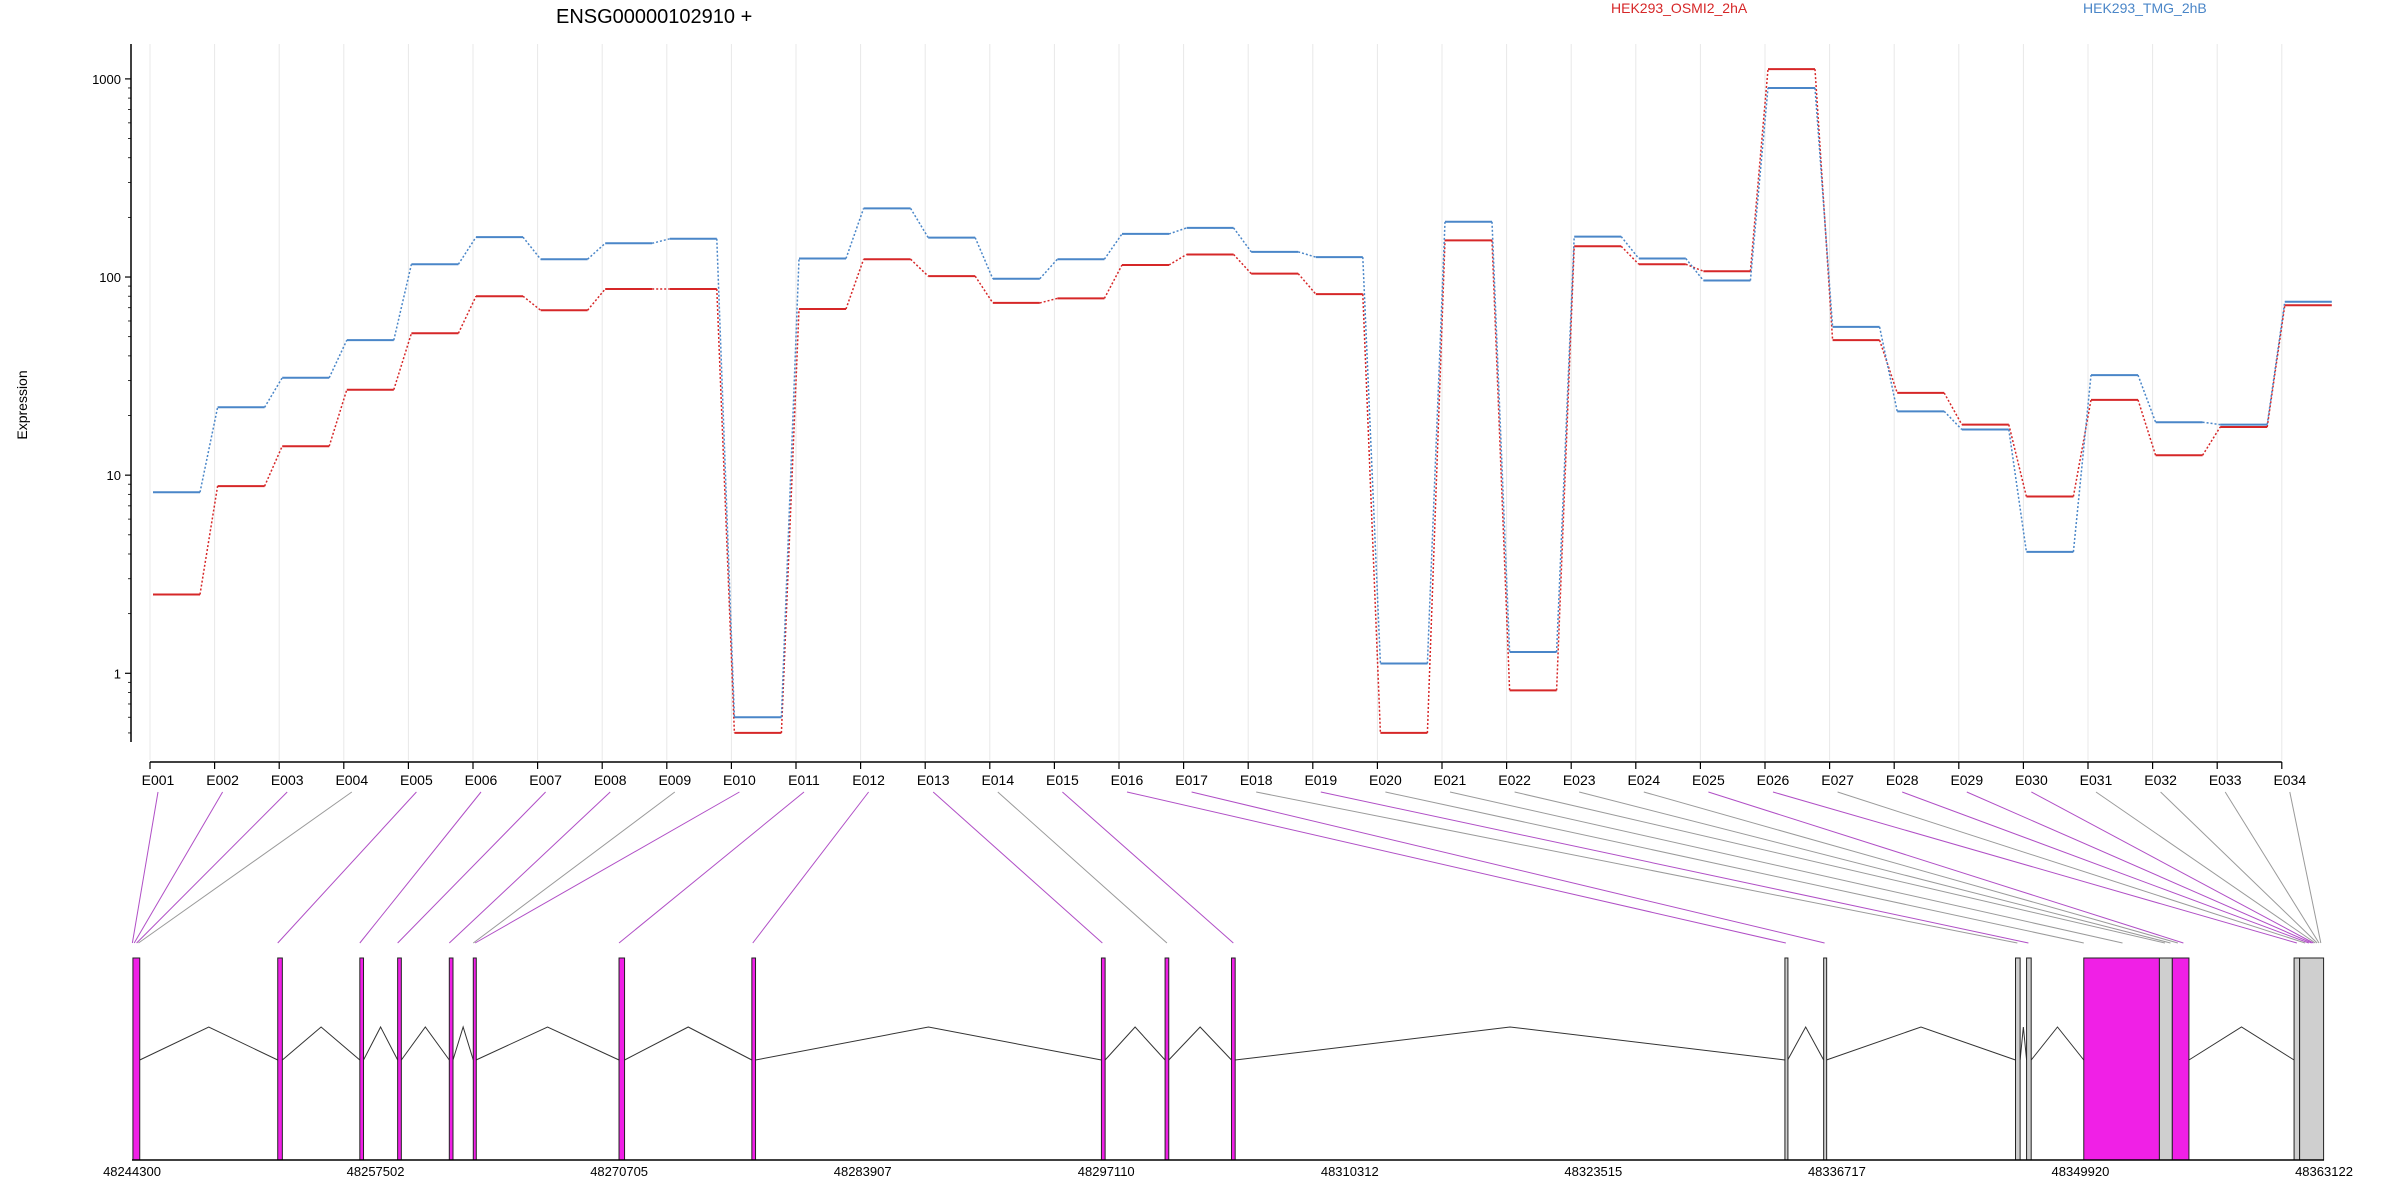  I want to click on exon-label-e021: E021, so click(1450, 780).